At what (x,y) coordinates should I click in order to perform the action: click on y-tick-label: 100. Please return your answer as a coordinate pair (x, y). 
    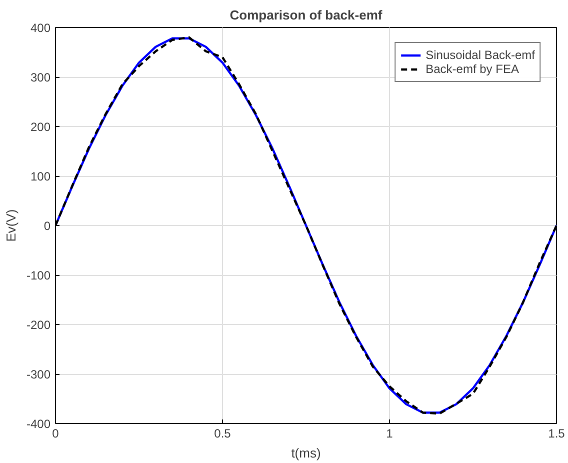
    Looking at the image, I should click on (40, 177).